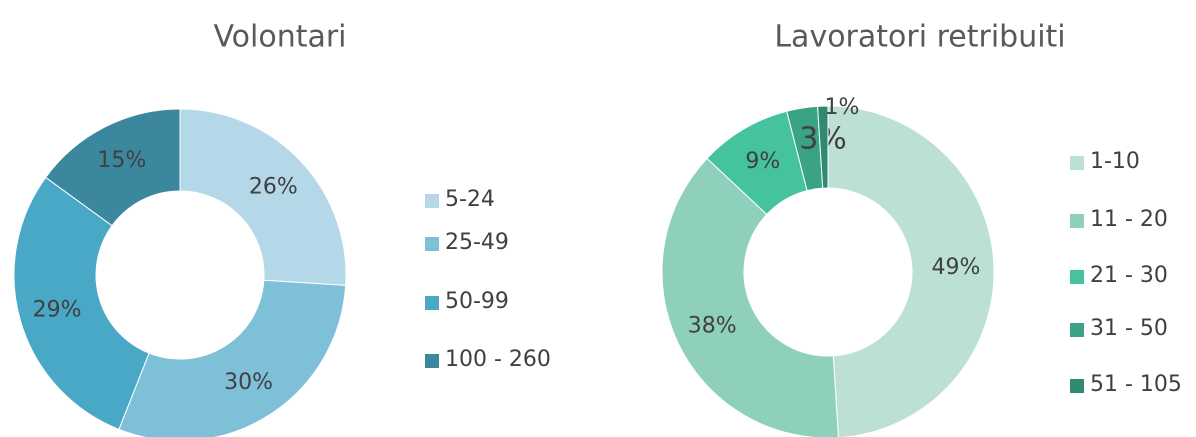 The image size is (1196, 437). Describe the element at coordinates (762, 161) in the screenshot. I see `data-label: 9%` at that location.